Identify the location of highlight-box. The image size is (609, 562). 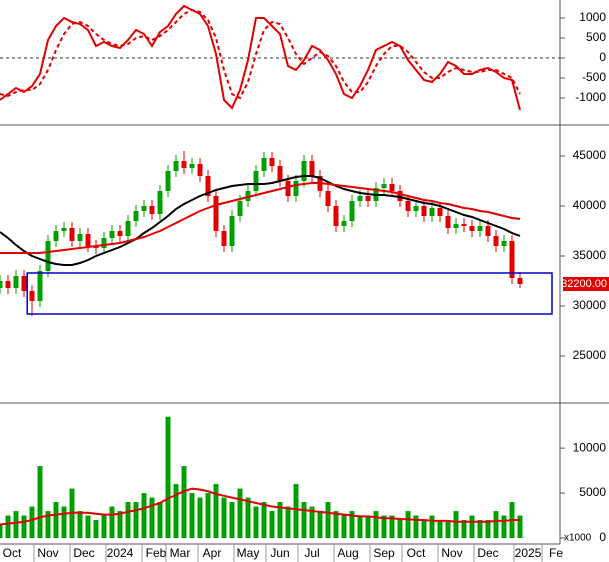
(289, 293).